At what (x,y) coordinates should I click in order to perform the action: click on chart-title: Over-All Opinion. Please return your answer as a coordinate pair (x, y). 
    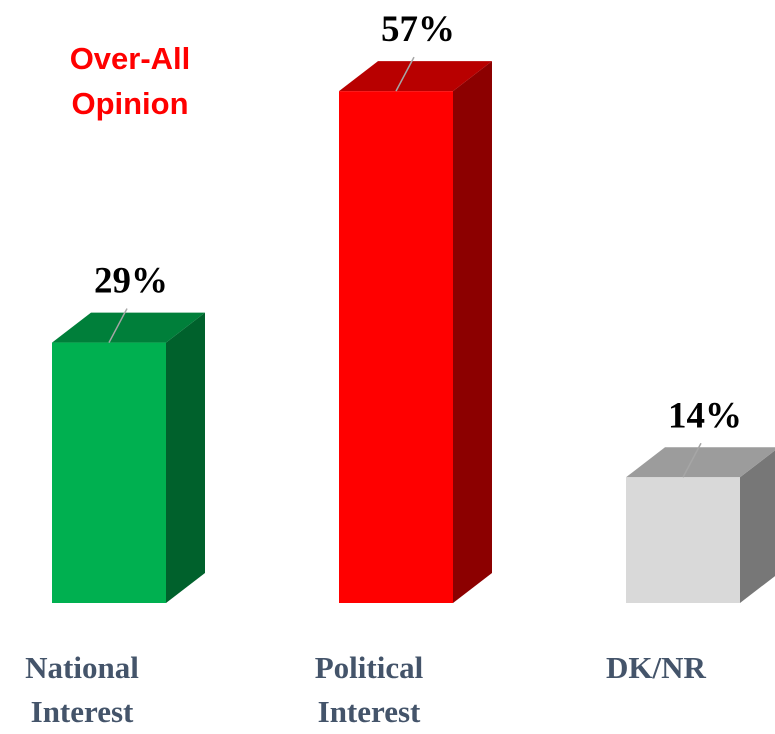
    Looking at the image, I should click on (130, 81).